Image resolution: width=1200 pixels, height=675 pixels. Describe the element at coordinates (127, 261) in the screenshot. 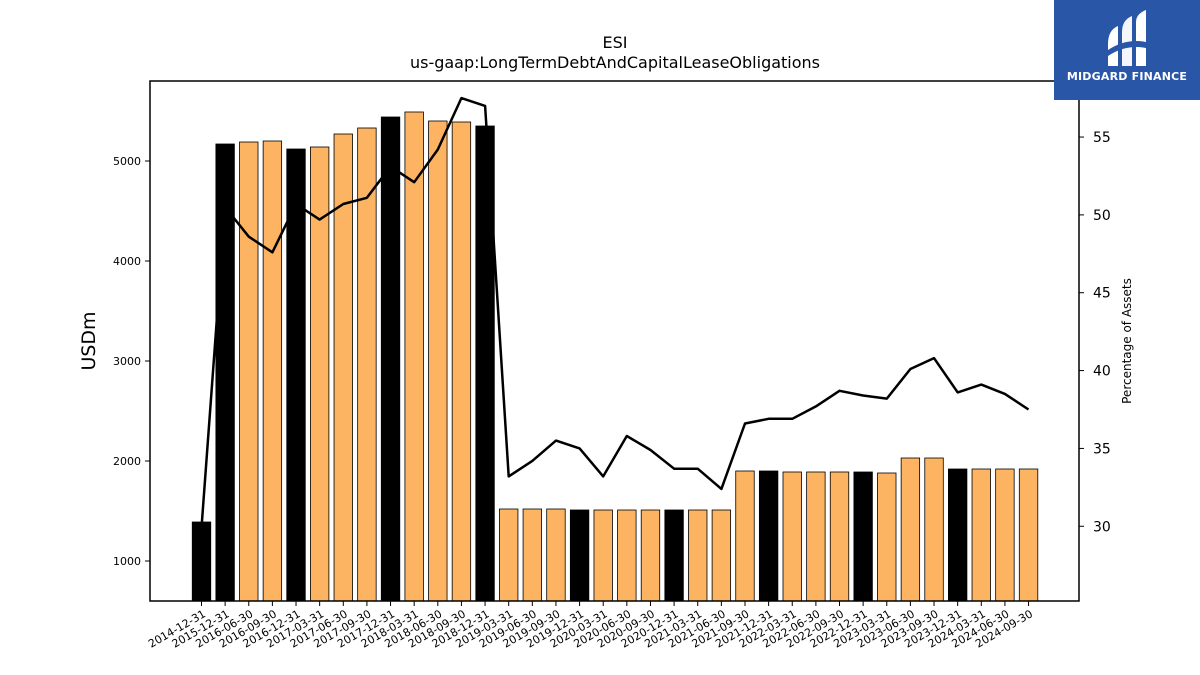

I see `y-tick-label: 4000` at that location.